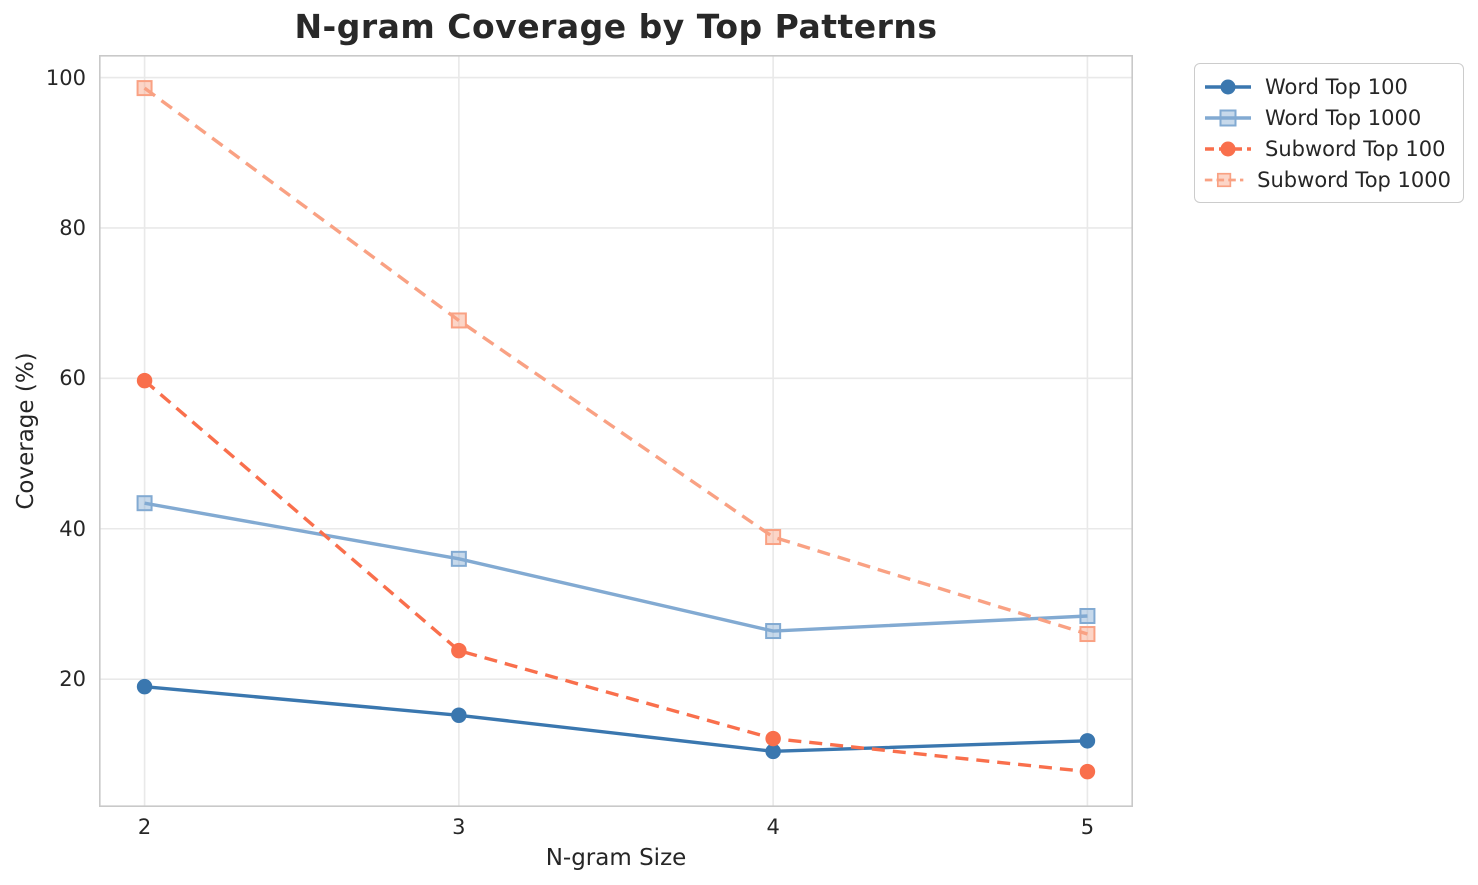 The height and width of the screenshot is (885, 1478). What do you see at coordinates (1087, 827) in the screenshot?
I see `x-tick-label: 5` at bounding box center [1087, 827].